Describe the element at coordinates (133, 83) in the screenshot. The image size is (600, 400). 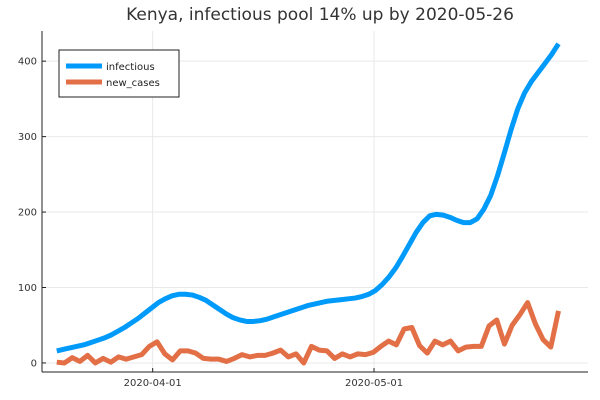
I see `legend-label-new-cases: new_cases` at that location.